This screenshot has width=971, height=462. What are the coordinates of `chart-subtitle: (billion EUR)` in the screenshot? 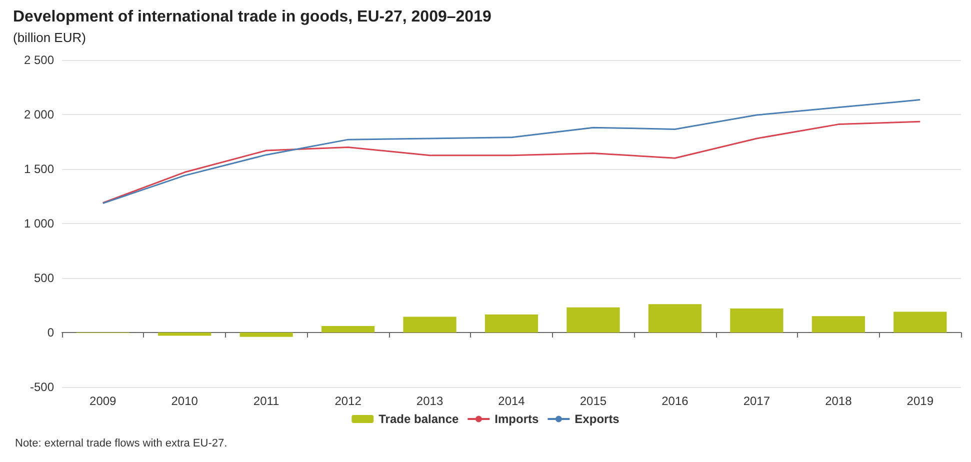 It's located at (49, 37).